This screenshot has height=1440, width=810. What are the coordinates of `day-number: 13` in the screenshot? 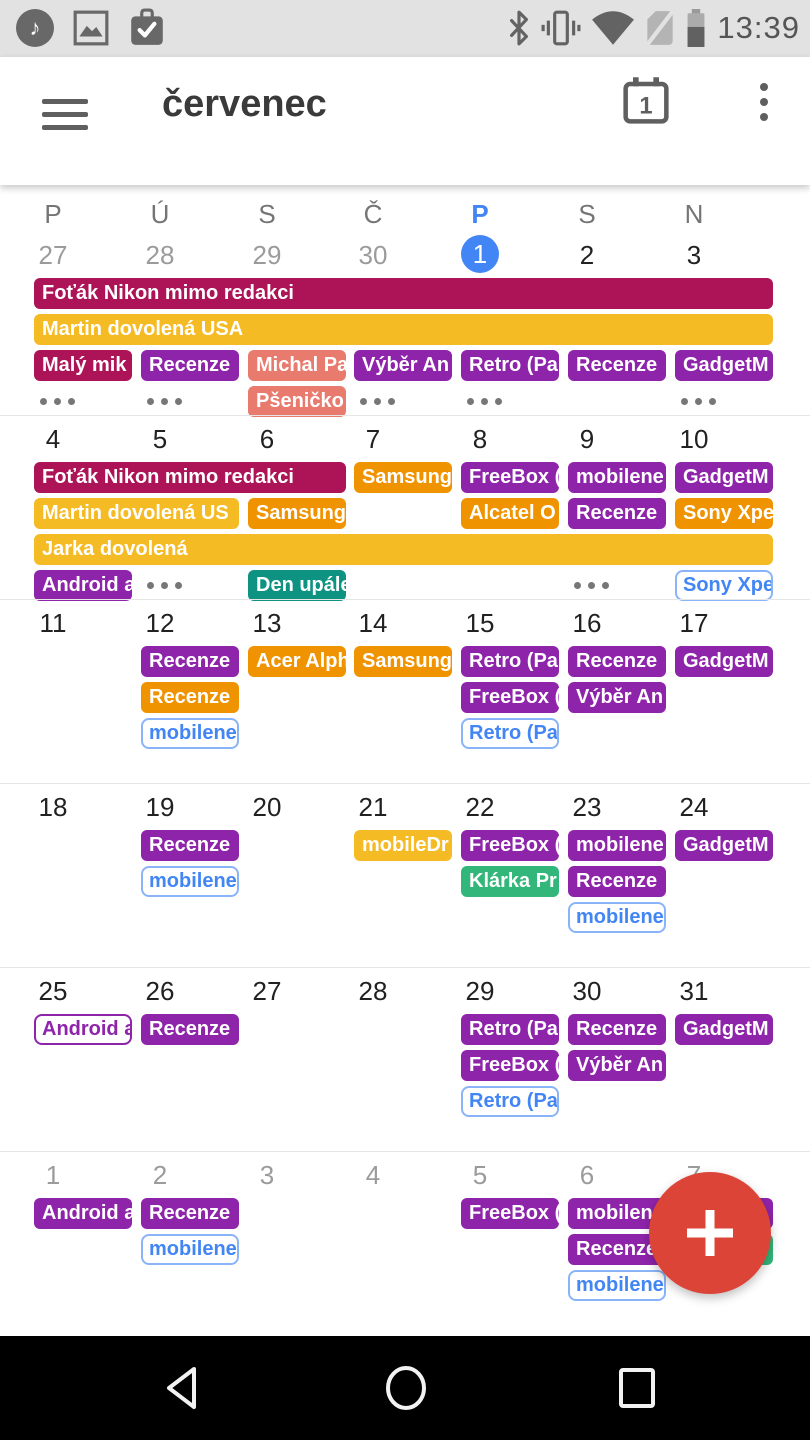 It's located at (267, 623).